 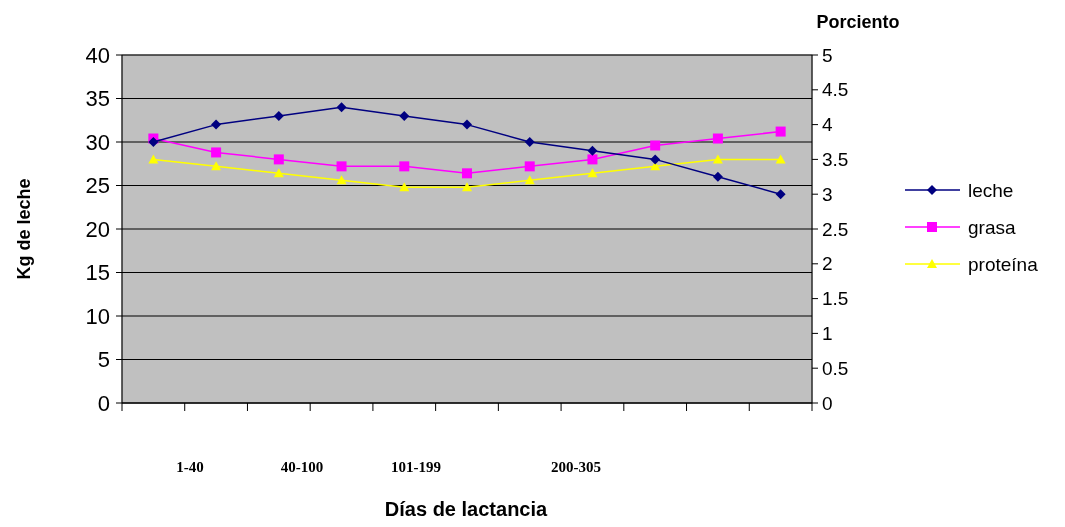 What do you see at coordinates (103, 360) in the screenshot?
I see `y-tick-label: 5` at bounding box center [103, 360].